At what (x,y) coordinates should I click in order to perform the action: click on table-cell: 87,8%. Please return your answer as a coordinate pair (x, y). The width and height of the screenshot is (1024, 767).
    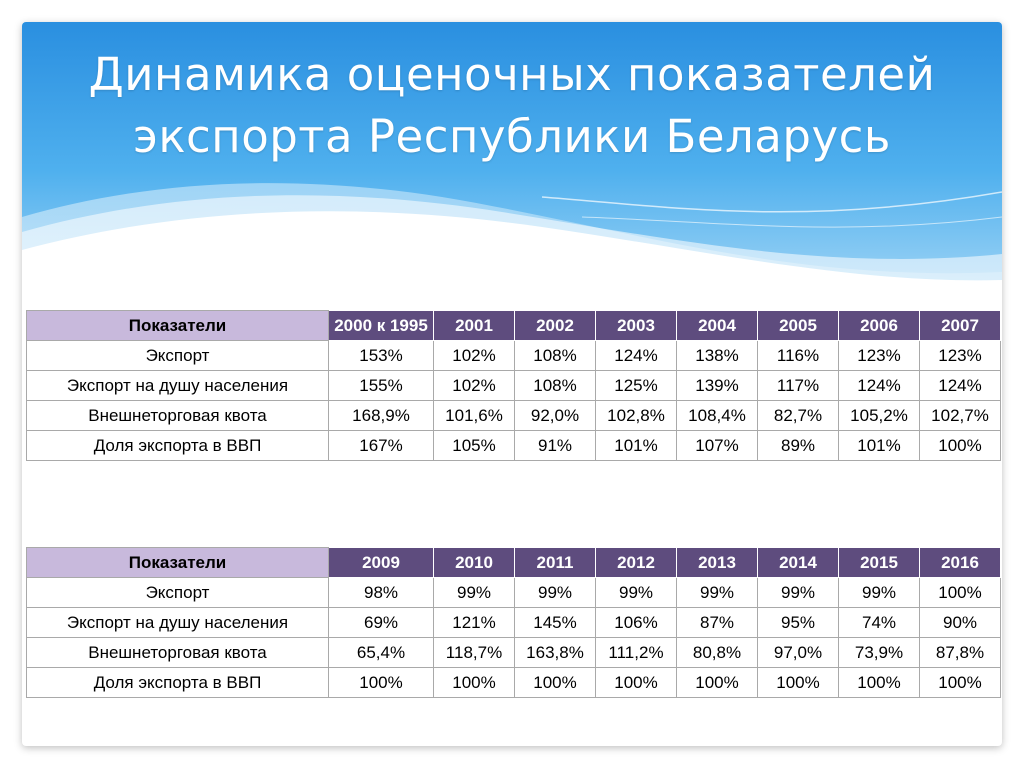
    Looking at the image, I should click on (960, 652).